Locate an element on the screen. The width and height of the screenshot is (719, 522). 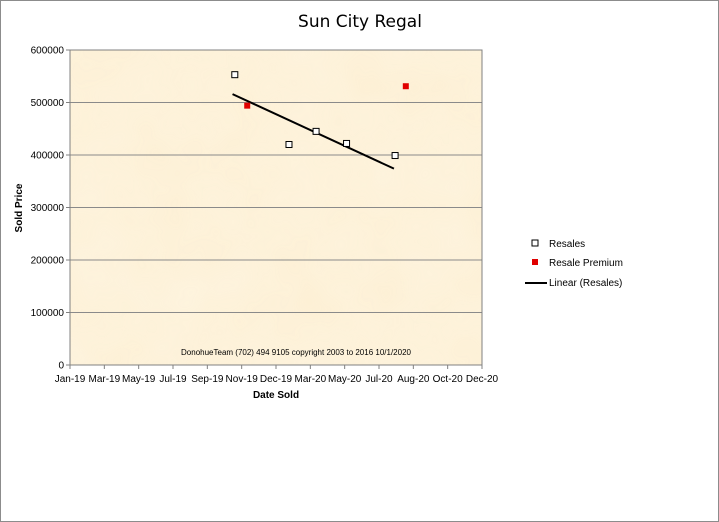
legend-marker-resale-premium is located at coordinates (535, 262).